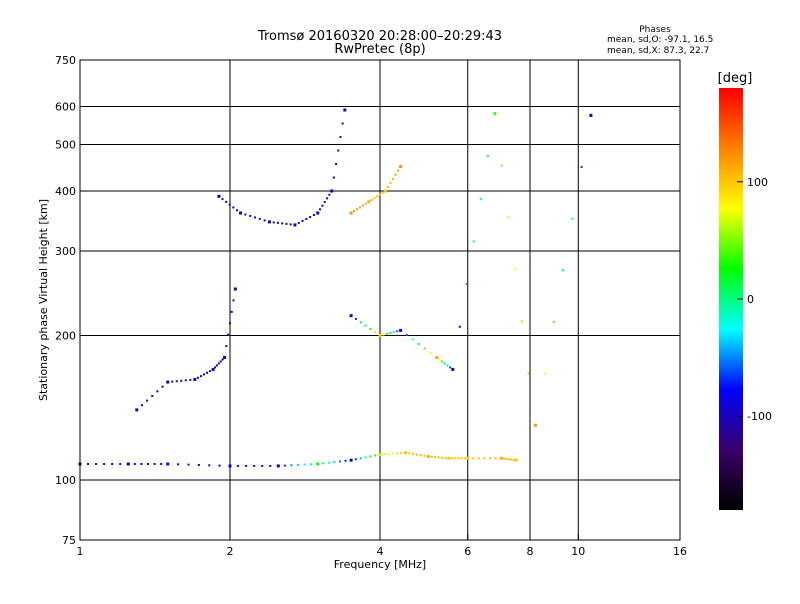  Describe the element at coordinates (757, 182) in the screenshot. I see `colorbar-tick-label: 100` at that location.